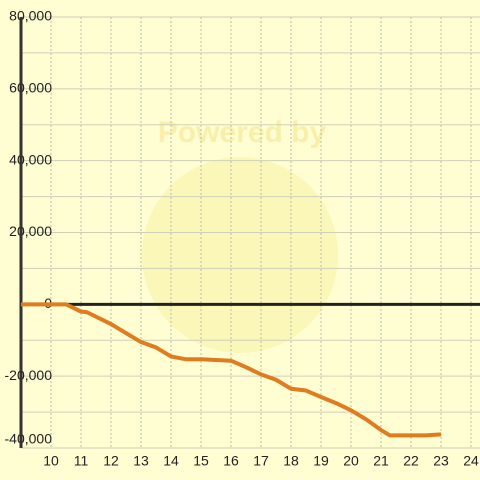 The image size is (480, 480). Describe the element at coordinates (29, 439) in the screenshot. I see `y-tick-label: -40,000` at that location.